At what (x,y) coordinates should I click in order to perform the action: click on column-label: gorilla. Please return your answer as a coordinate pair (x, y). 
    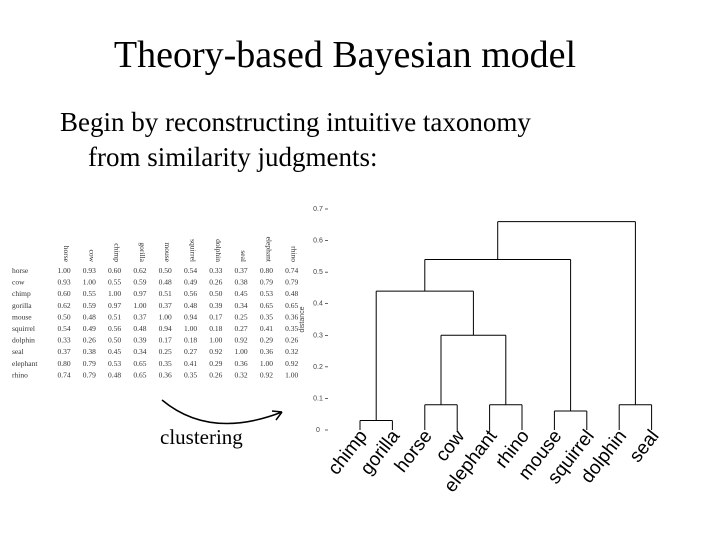
    Looking at the image, I should click on (142, 252).